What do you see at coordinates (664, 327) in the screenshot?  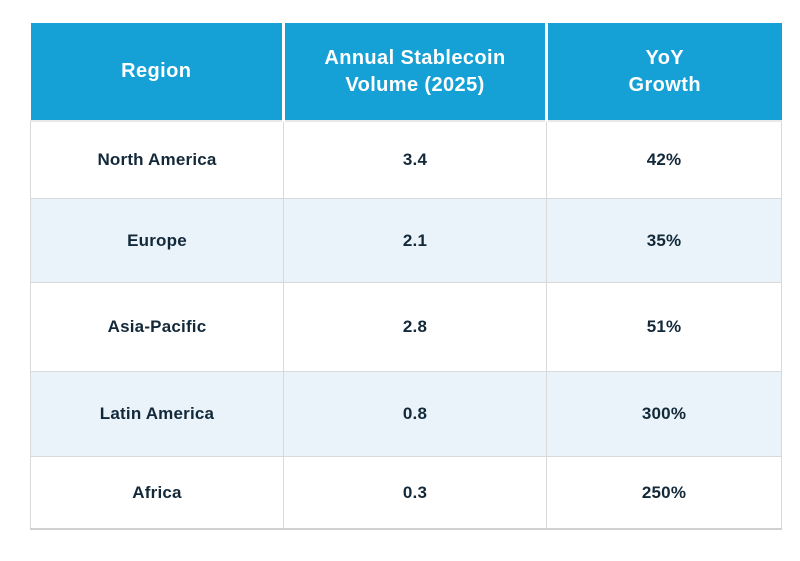 I see `cell-growth: 51%` at bounding box center [664, 327].